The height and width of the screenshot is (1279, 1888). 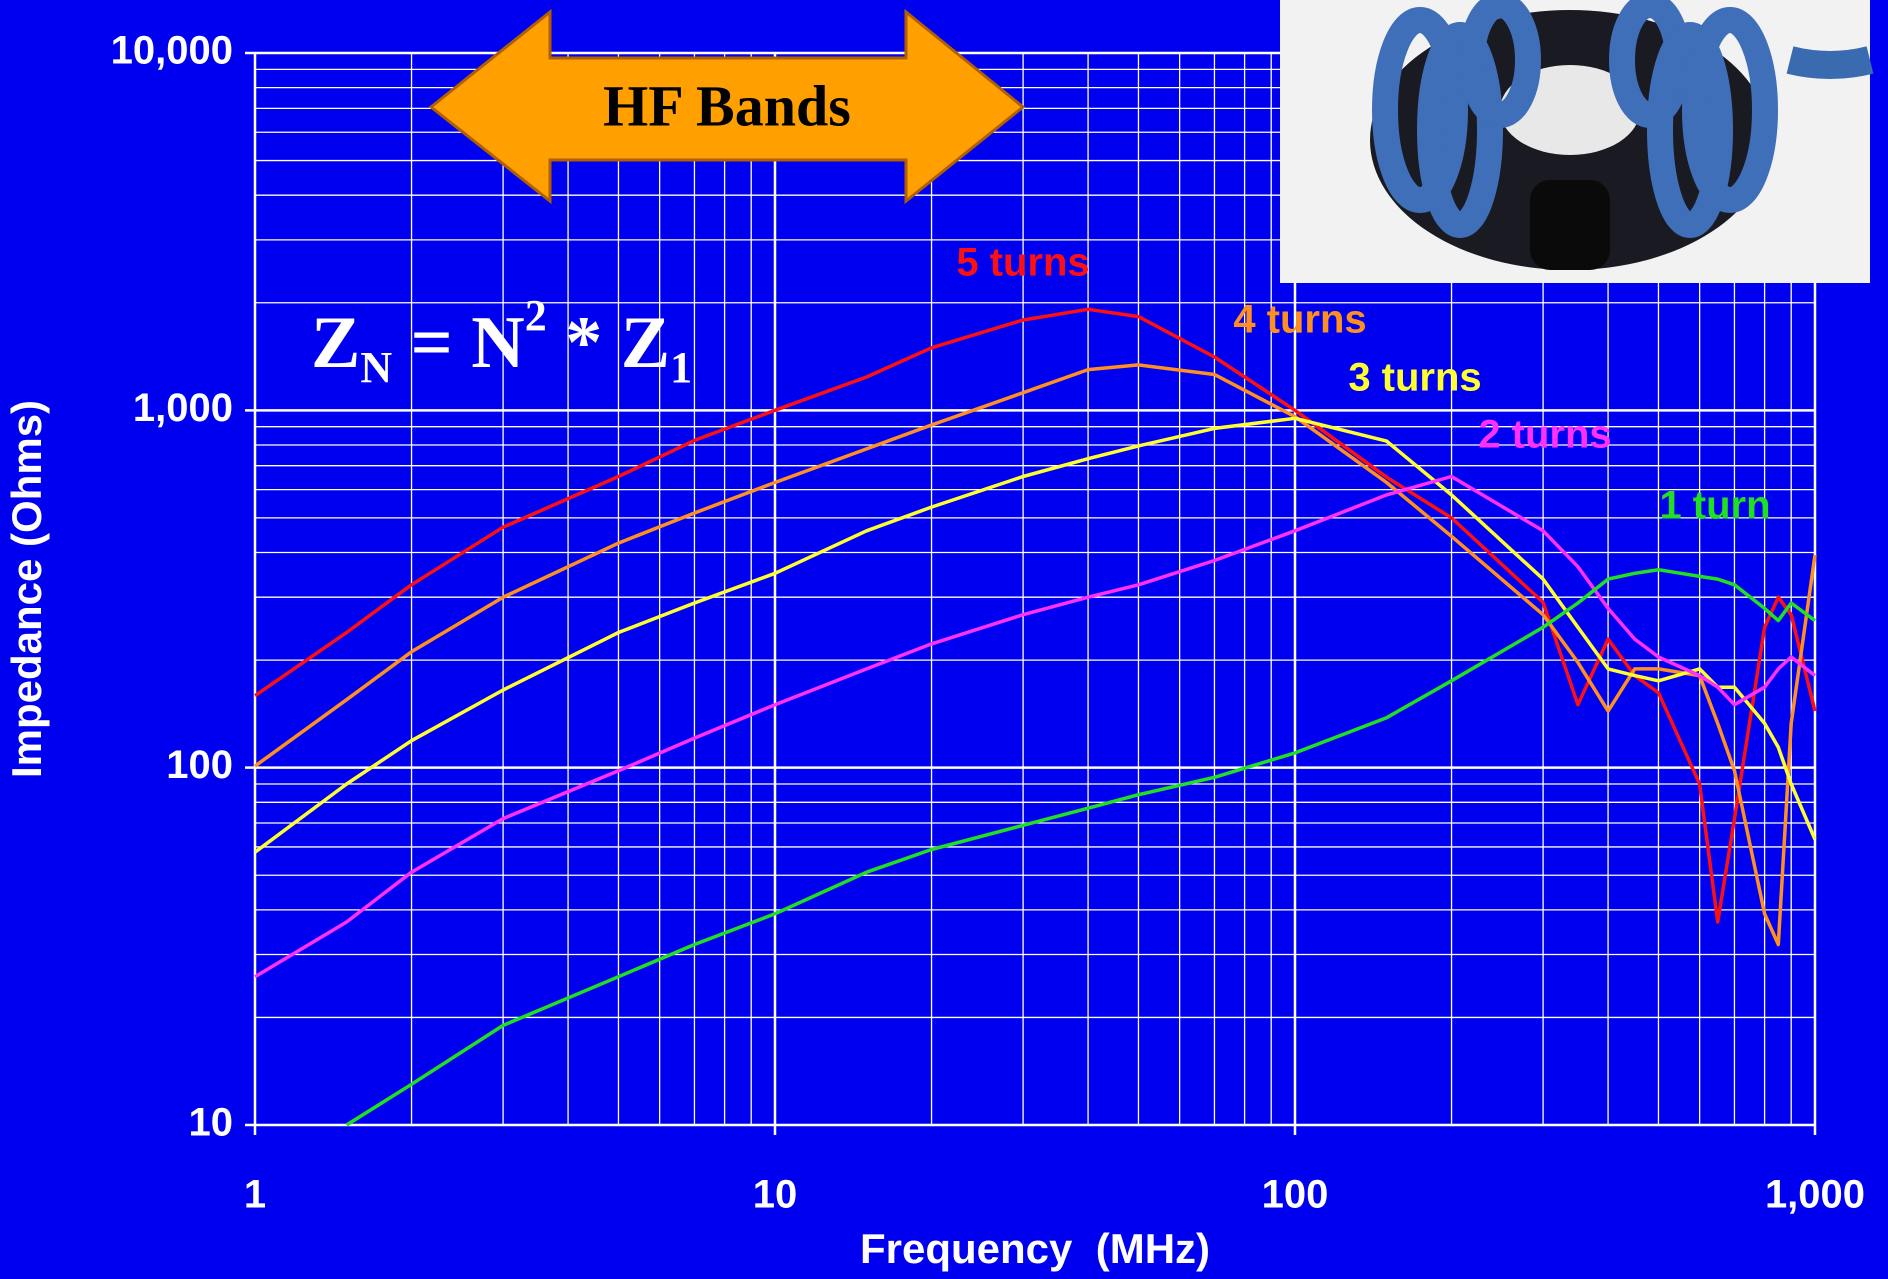 What do you see at coordinates (1414, 378) in the screenshot?
I see `series-label: 3 turns` at bounding box center [1414, 378].